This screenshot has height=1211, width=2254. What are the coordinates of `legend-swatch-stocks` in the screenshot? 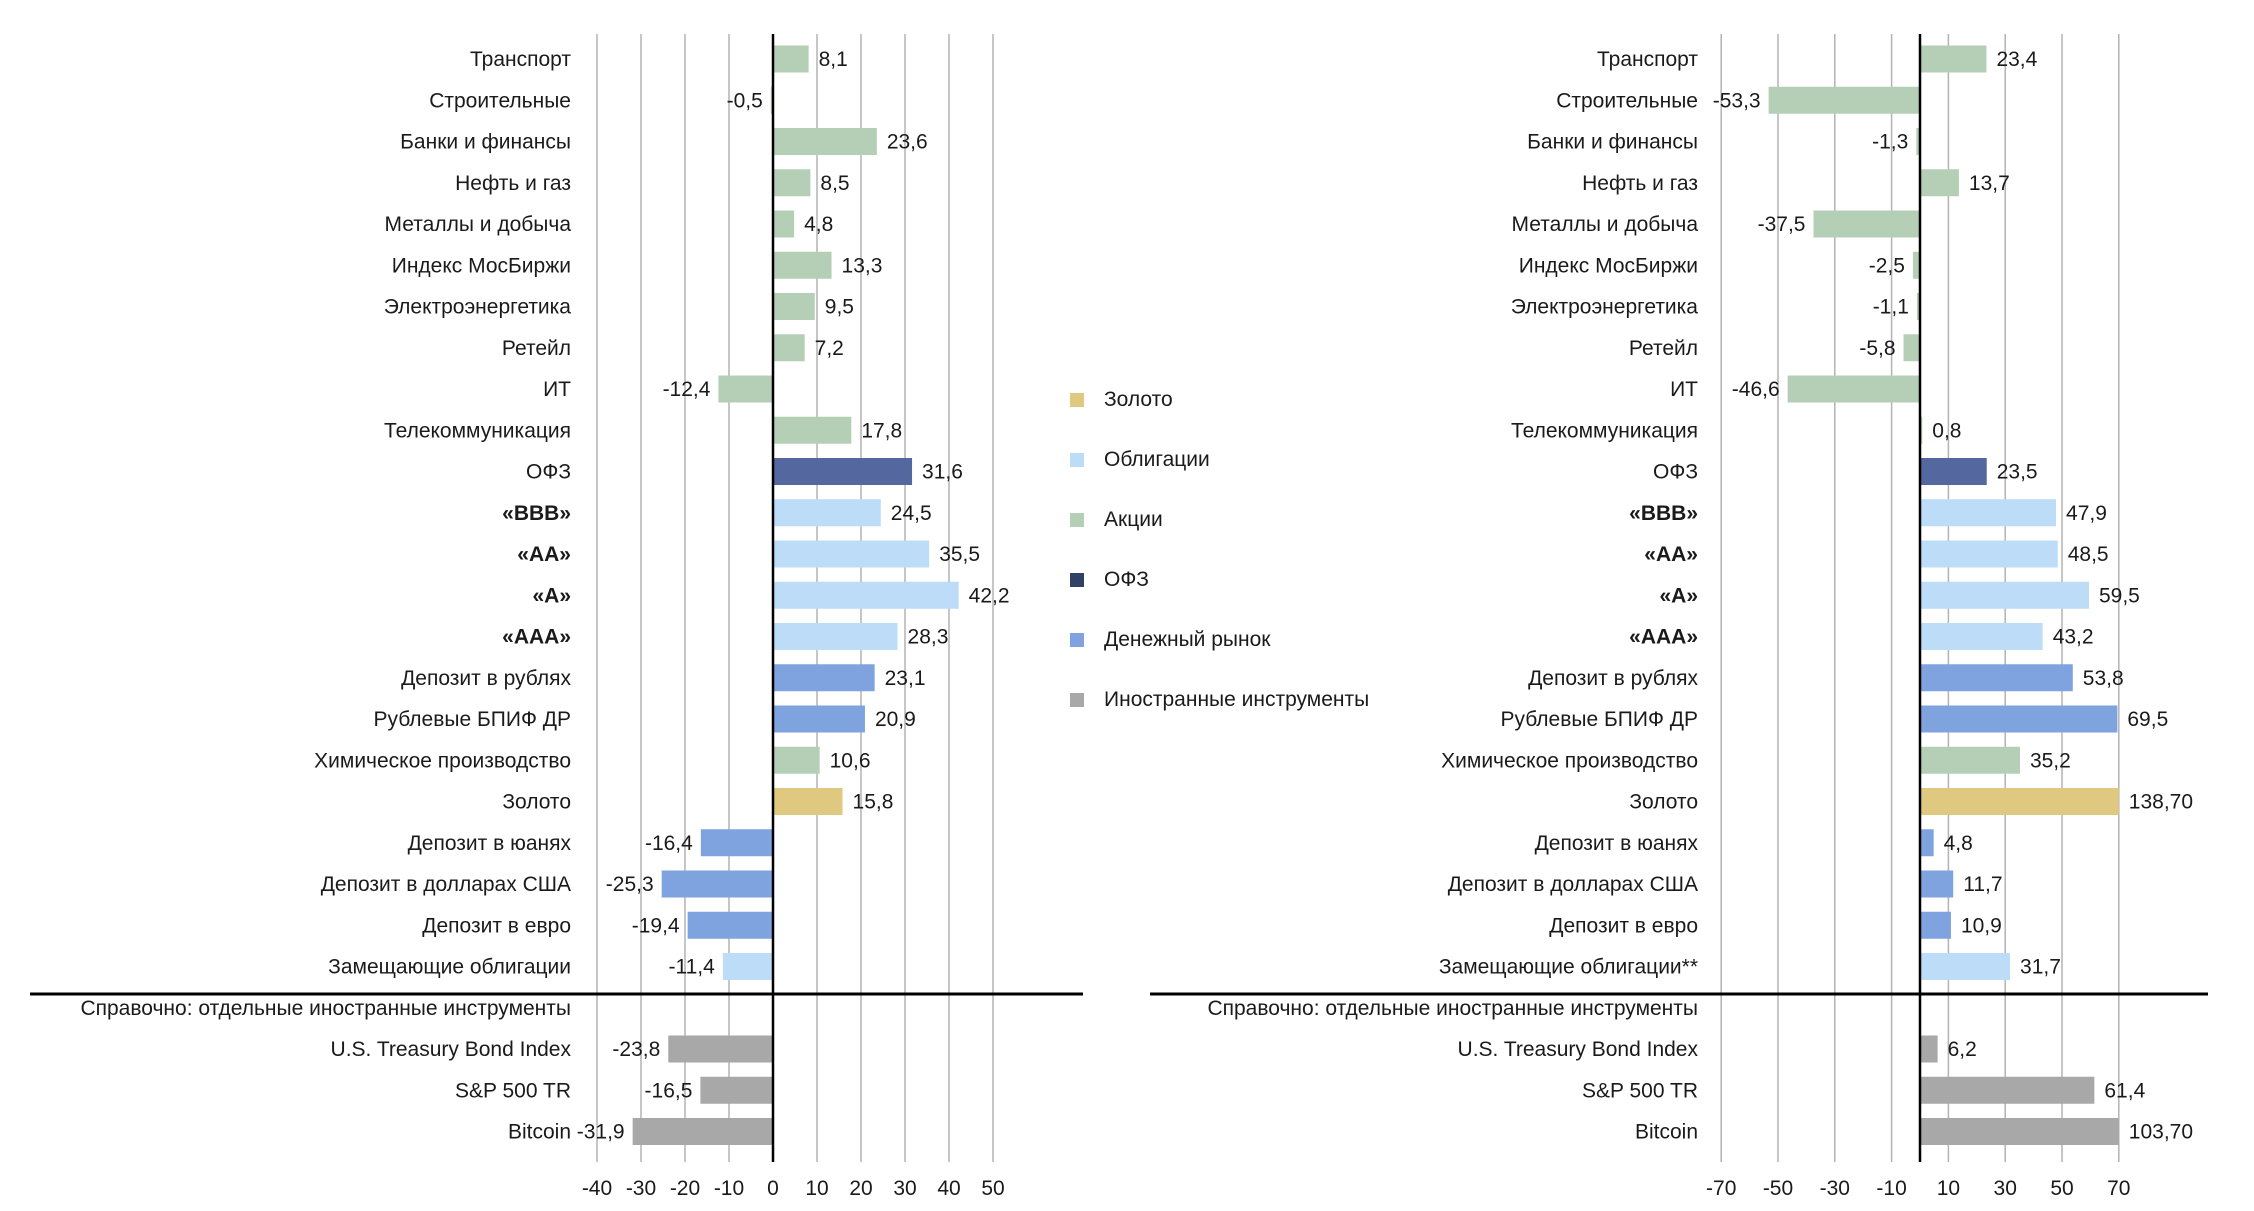 It's located at (1077, 520).